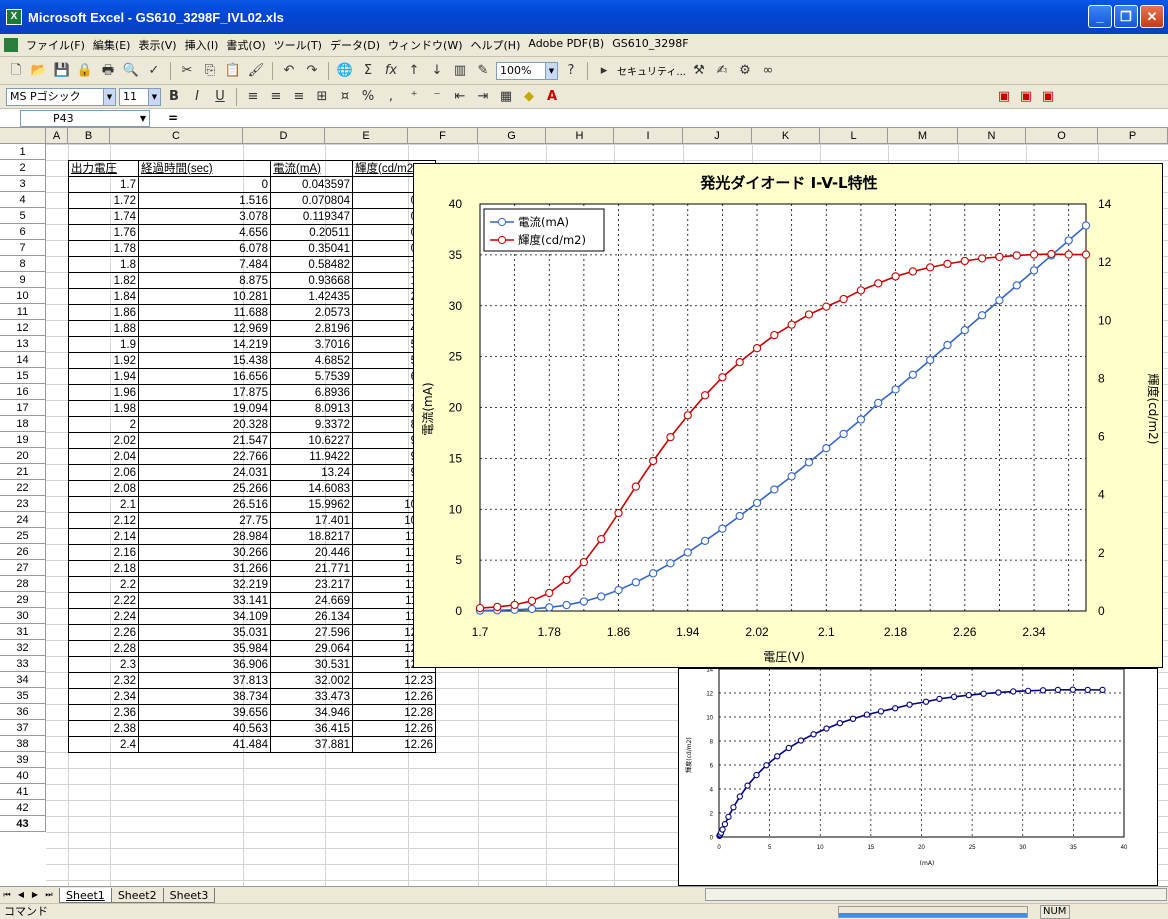 The height and width of the screenshot is (919, 1168). Describe the element at coordinates (23, 200) in the screenshot. I see `row-header-4: 4` at that location.